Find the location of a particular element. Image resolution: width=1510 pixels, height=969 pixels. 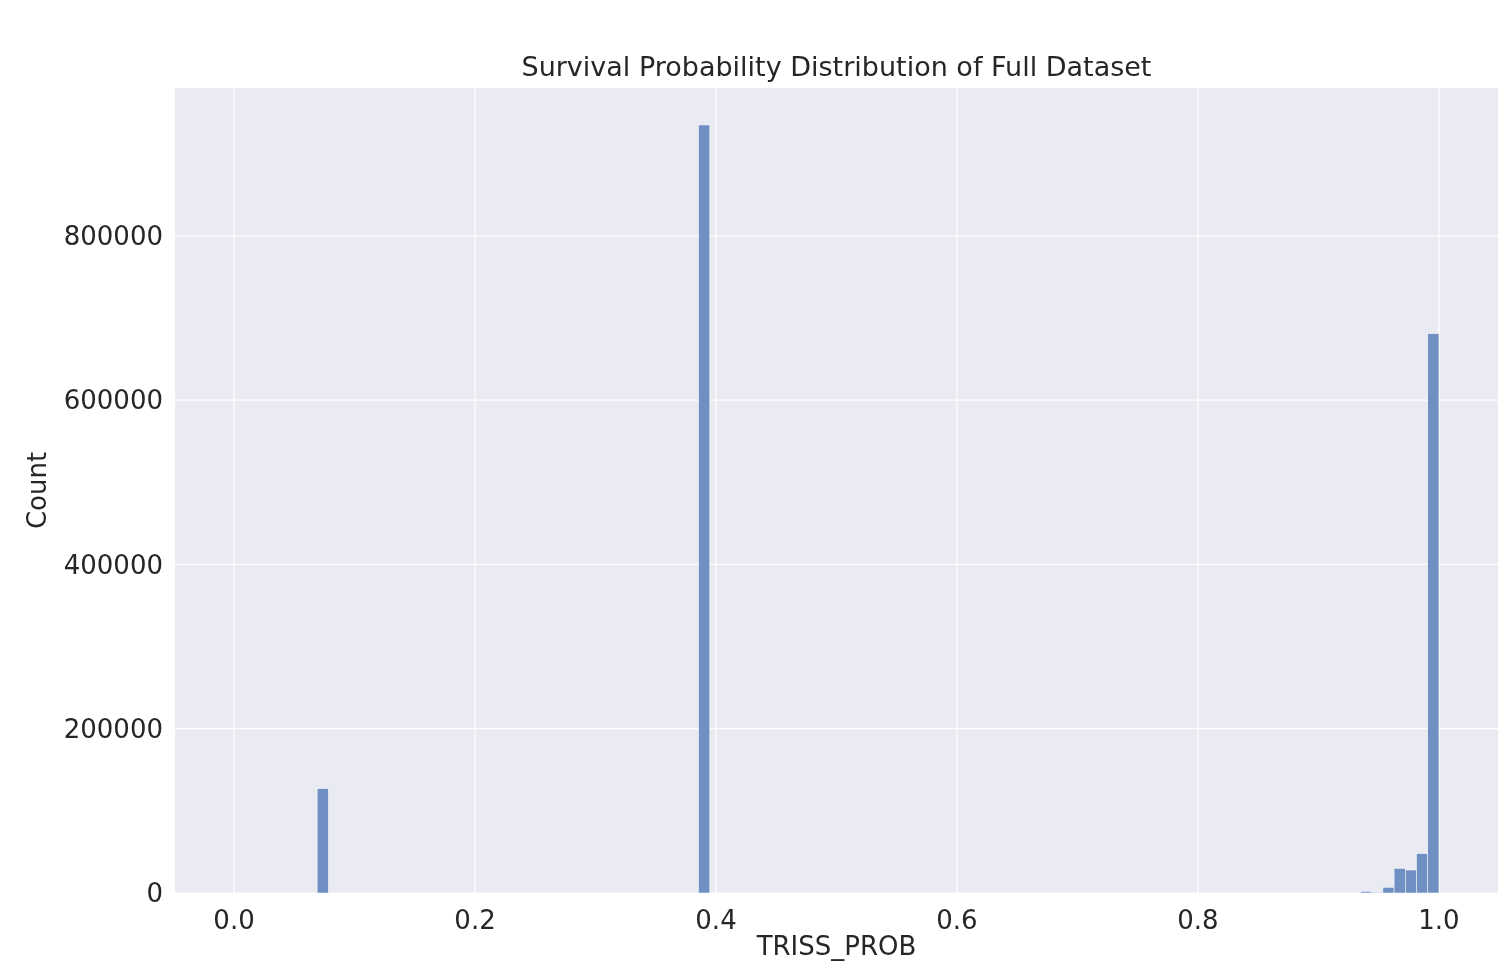

x-tick-label: 1.0 is located at coordinates (1439, 920).